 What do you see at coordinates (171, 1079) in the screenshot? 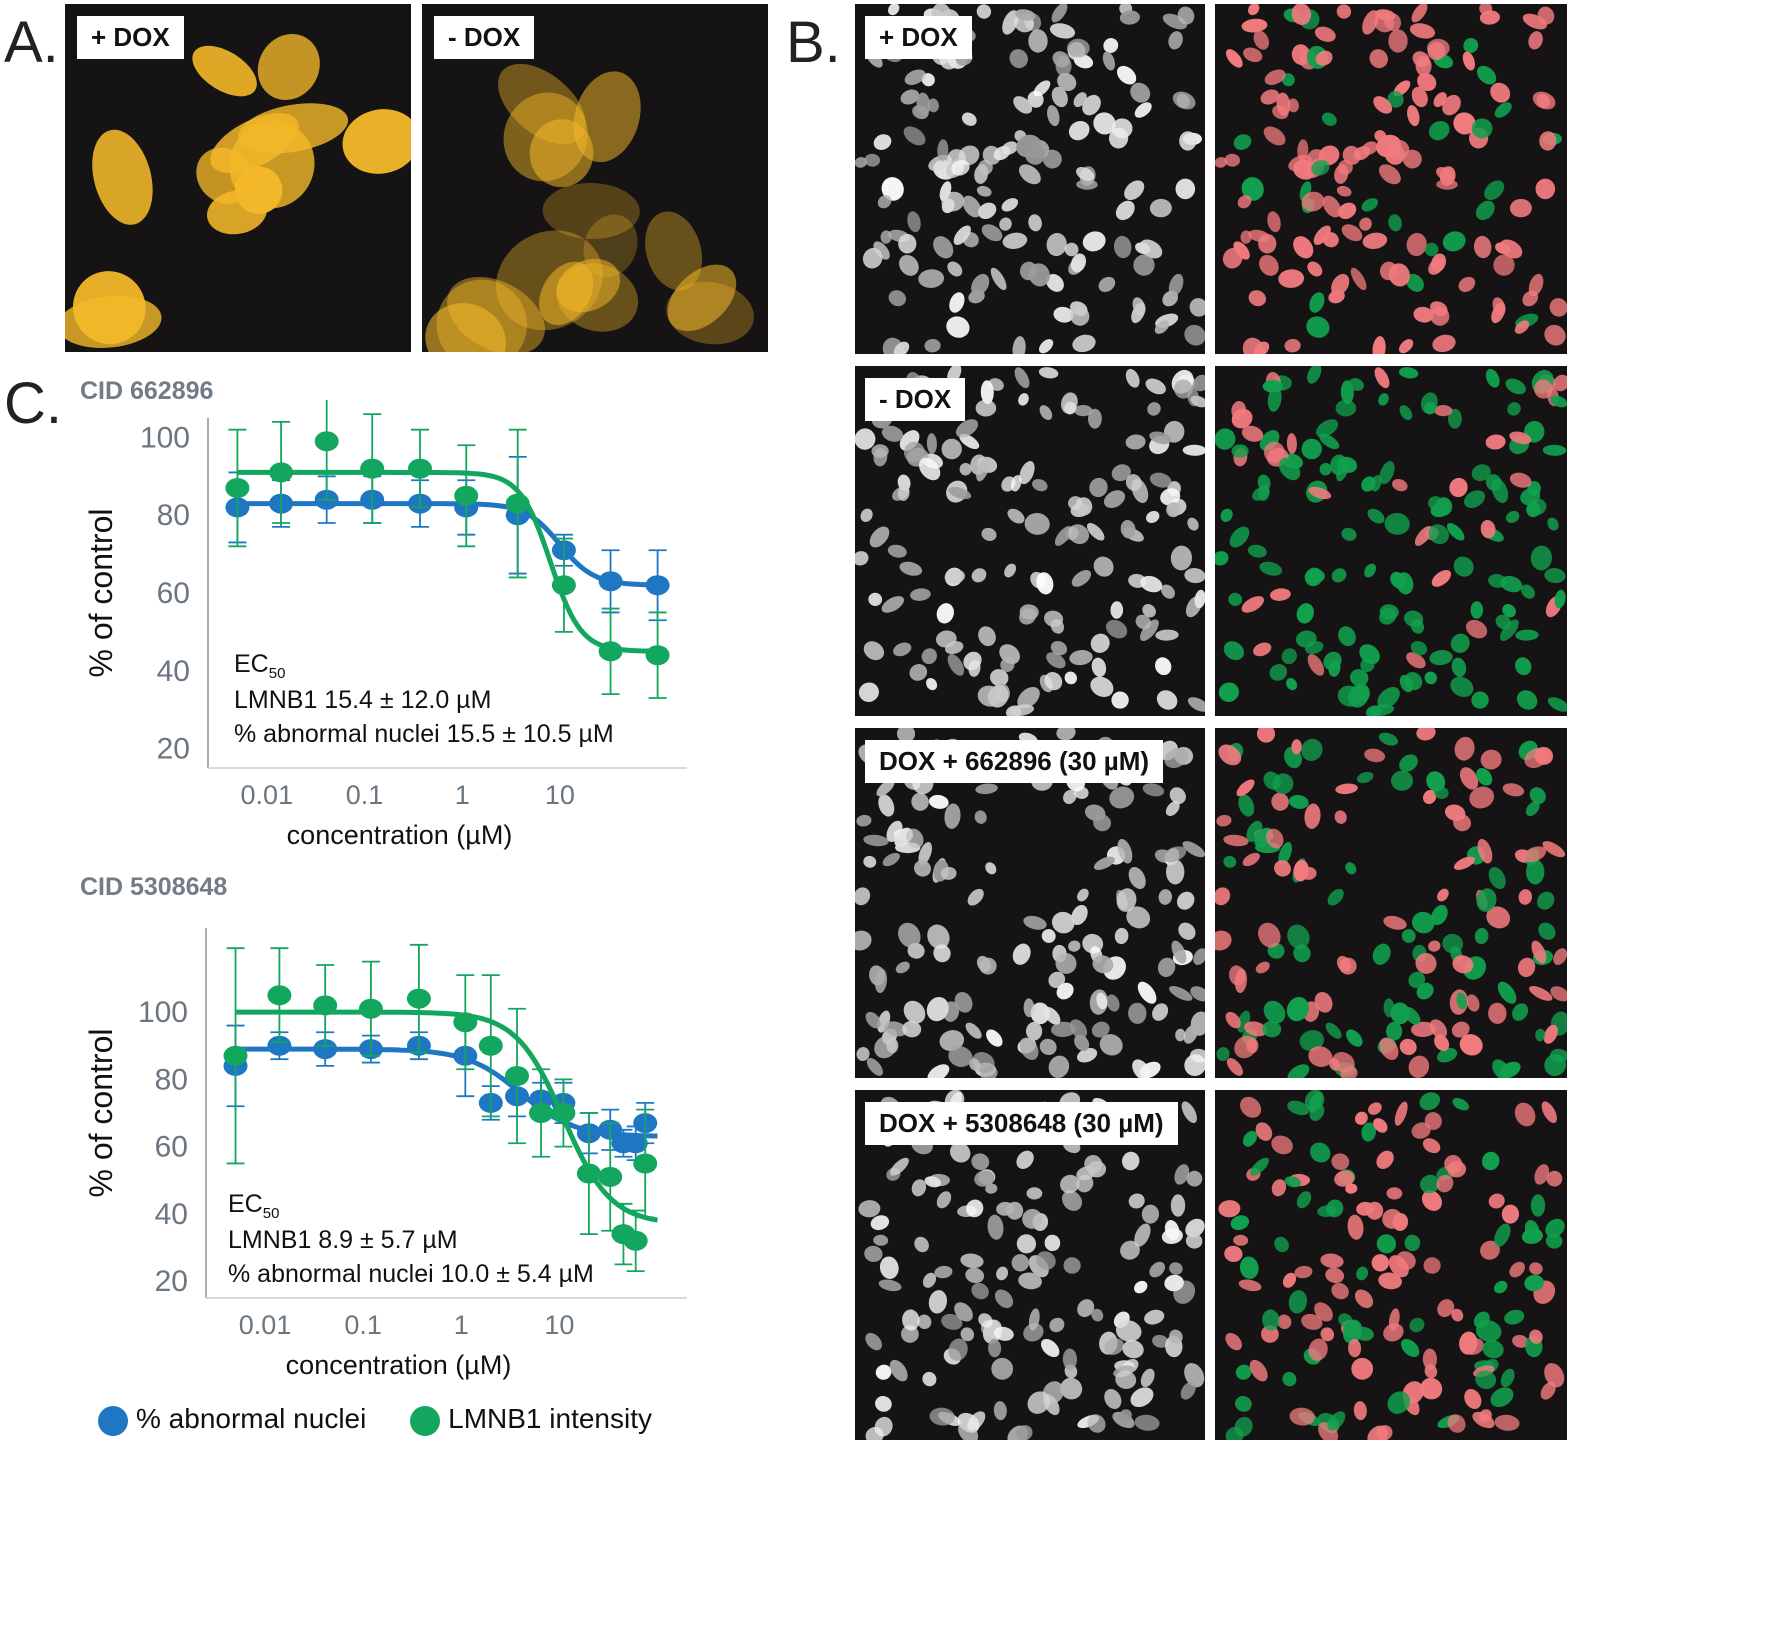
I see `y-tick-label: 80` at bounding box center [171, 1079].